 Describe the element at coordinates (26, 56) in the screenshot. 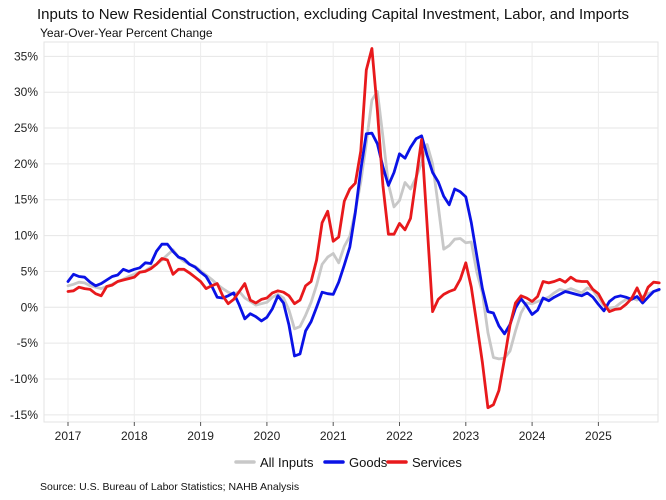

I see `y-tick-label: 35%` at that location.